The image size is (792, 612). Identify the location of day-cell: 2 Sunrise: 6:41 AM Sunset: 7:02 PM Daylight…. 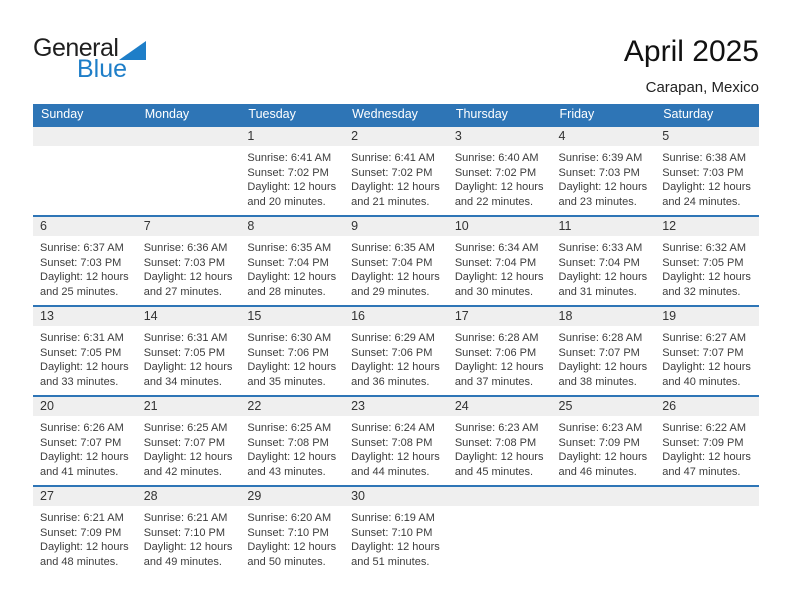
(396, 170).